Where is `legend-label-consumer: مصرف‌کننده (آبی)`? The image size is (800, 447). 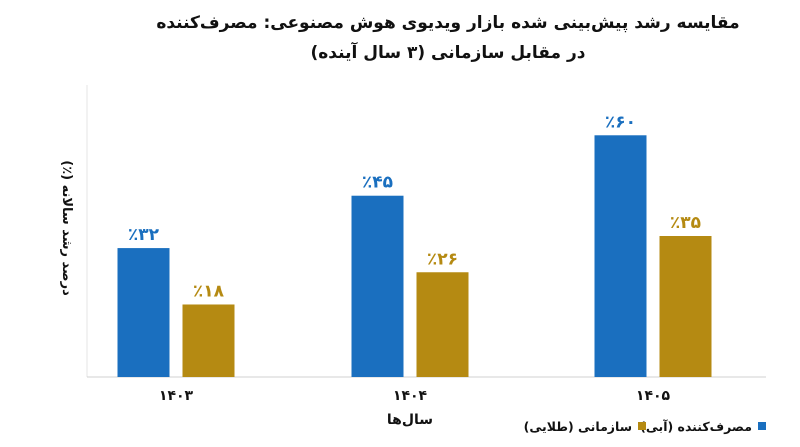
legend-label-consumer: مصرف‌کننده (آبی) is located at coordinates (696, 426).